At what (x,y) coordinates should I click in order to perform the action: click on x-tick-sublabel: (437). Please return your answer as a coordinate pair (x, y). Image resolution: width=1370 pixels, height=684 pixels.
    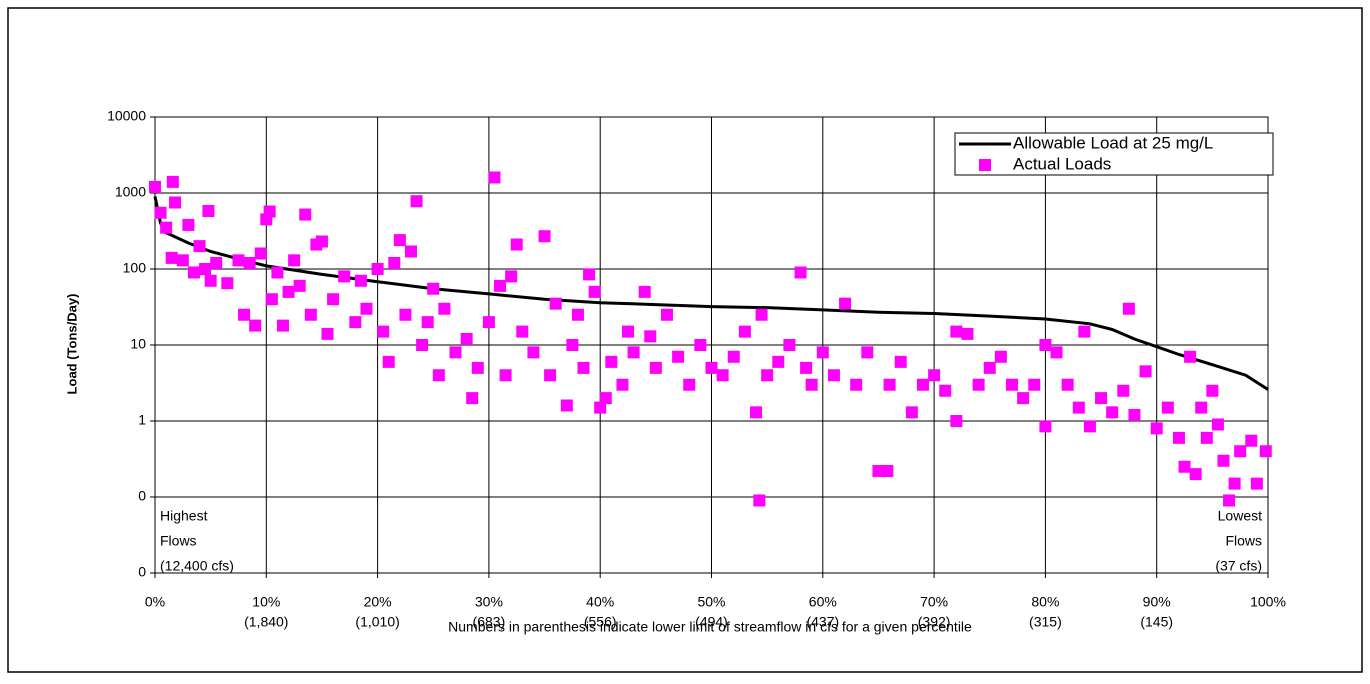
    Looking at the image, I should click on (822, 622).